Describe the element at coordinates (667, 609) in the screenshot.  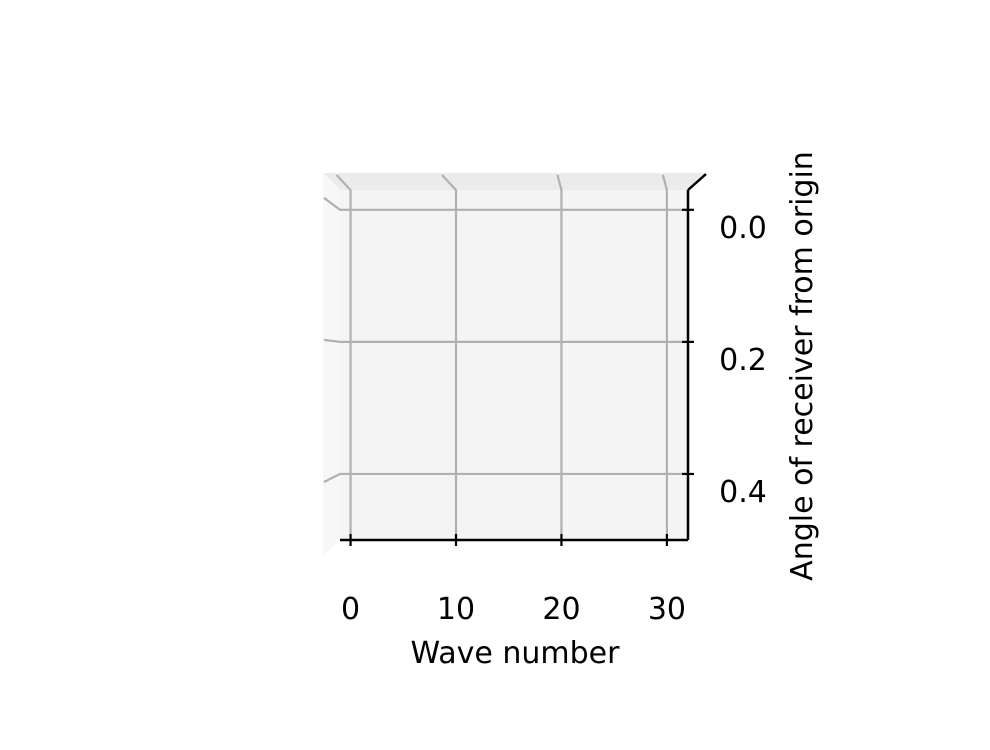
I see `x-tick-label: 30` at that location.